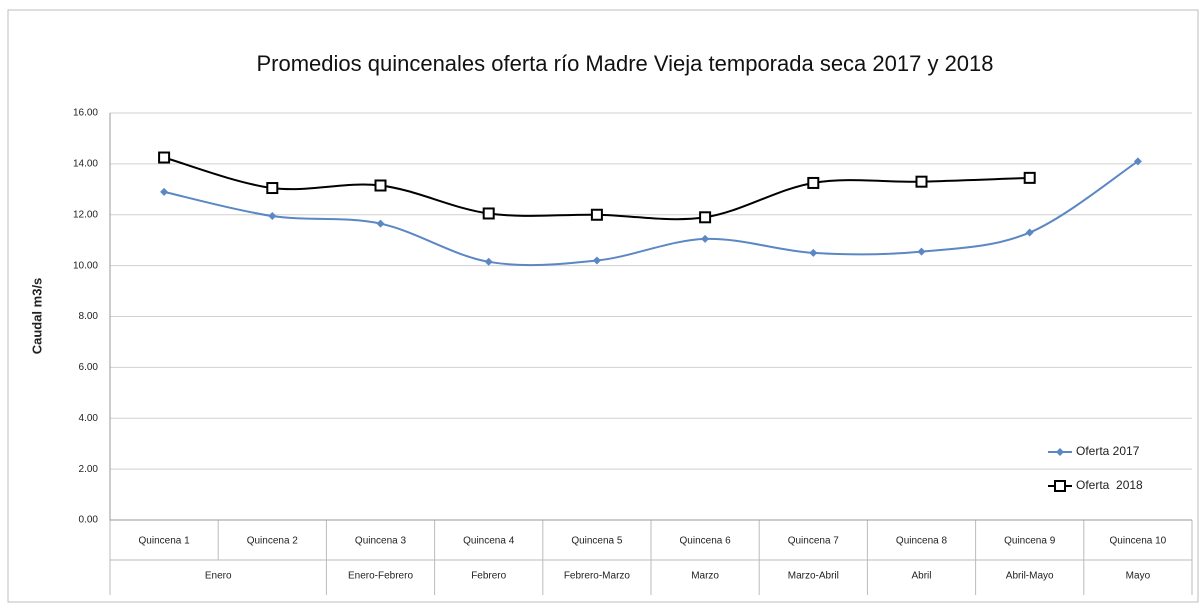  What do you see at coordinates (597, 541) in the screenshot?
I see `x-tick-label: Quincena 5` at bounding box center [597, 541].